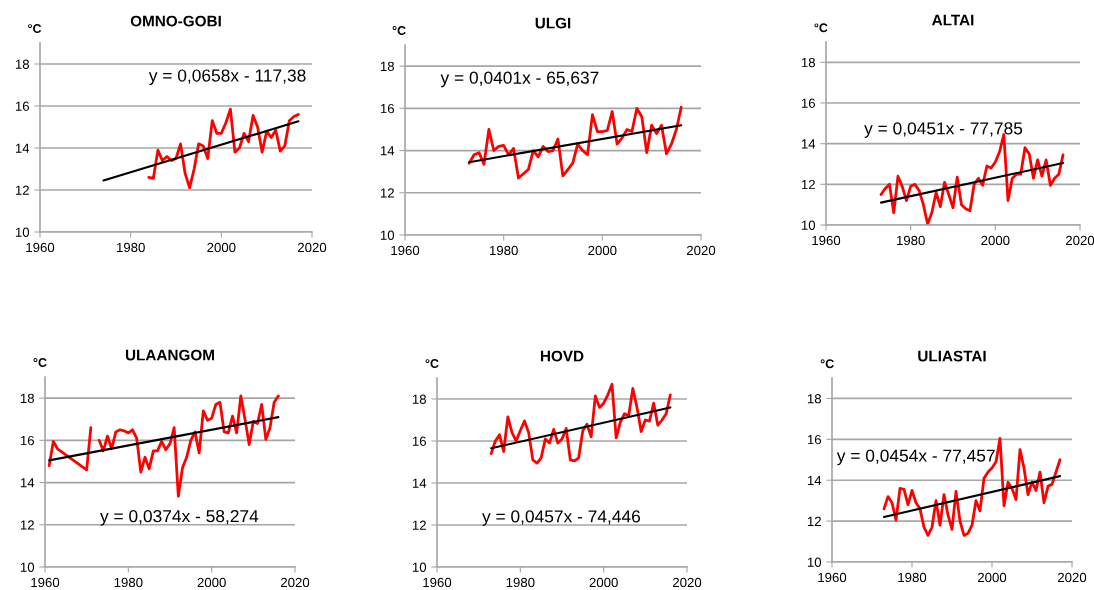 This screenshot has width=1094, height=590. I want to click on annotation: y = 0,0658x - 117,38, so click(227, 77).